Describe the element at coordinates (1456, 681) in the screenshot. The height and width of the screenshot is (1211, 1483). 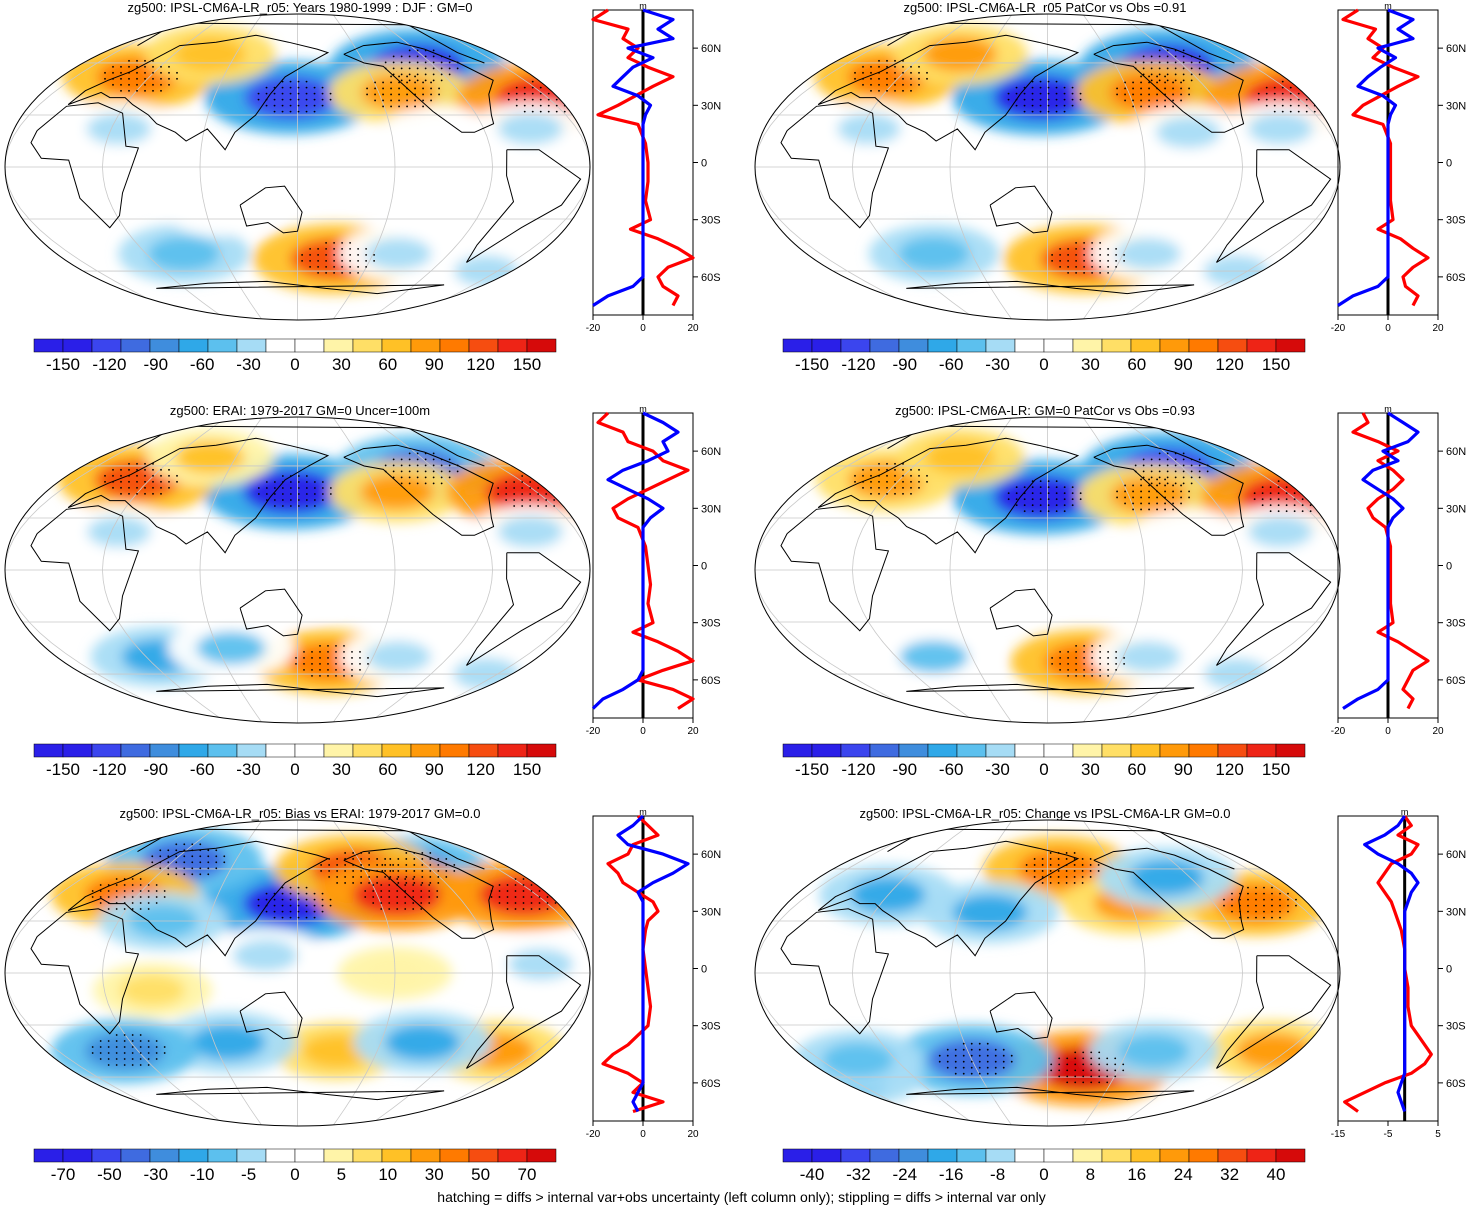
I see `profile-lat-label: 60S` at that location.